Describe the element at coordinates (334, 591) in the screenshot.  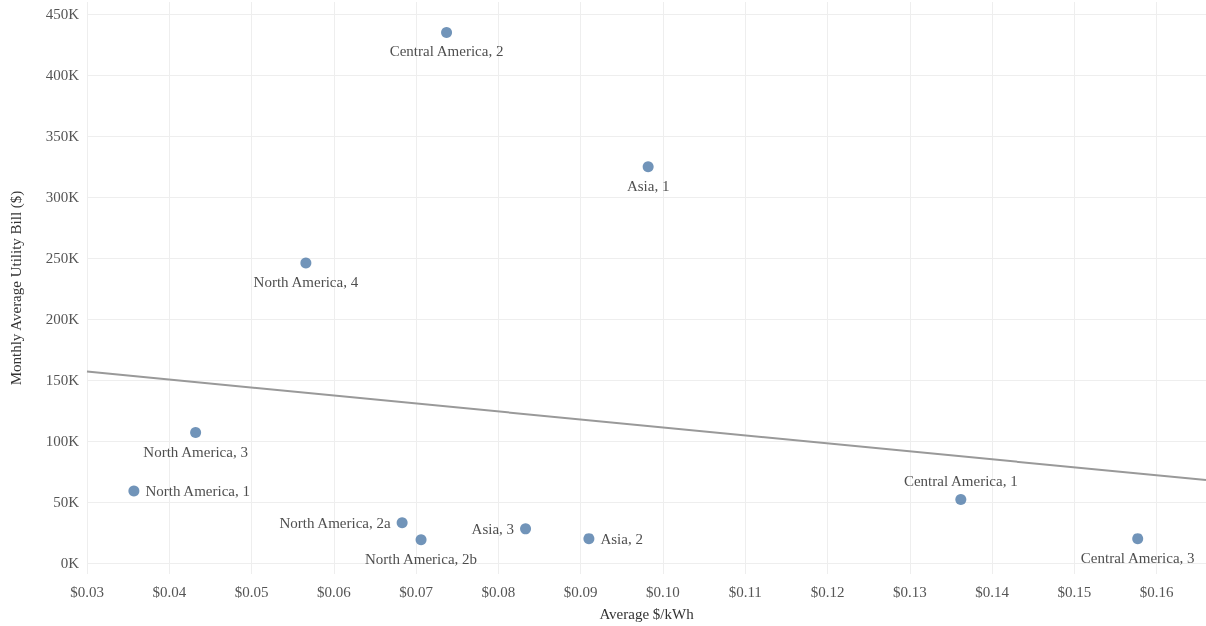
I see `x-tick-label: $0.06` at that location.